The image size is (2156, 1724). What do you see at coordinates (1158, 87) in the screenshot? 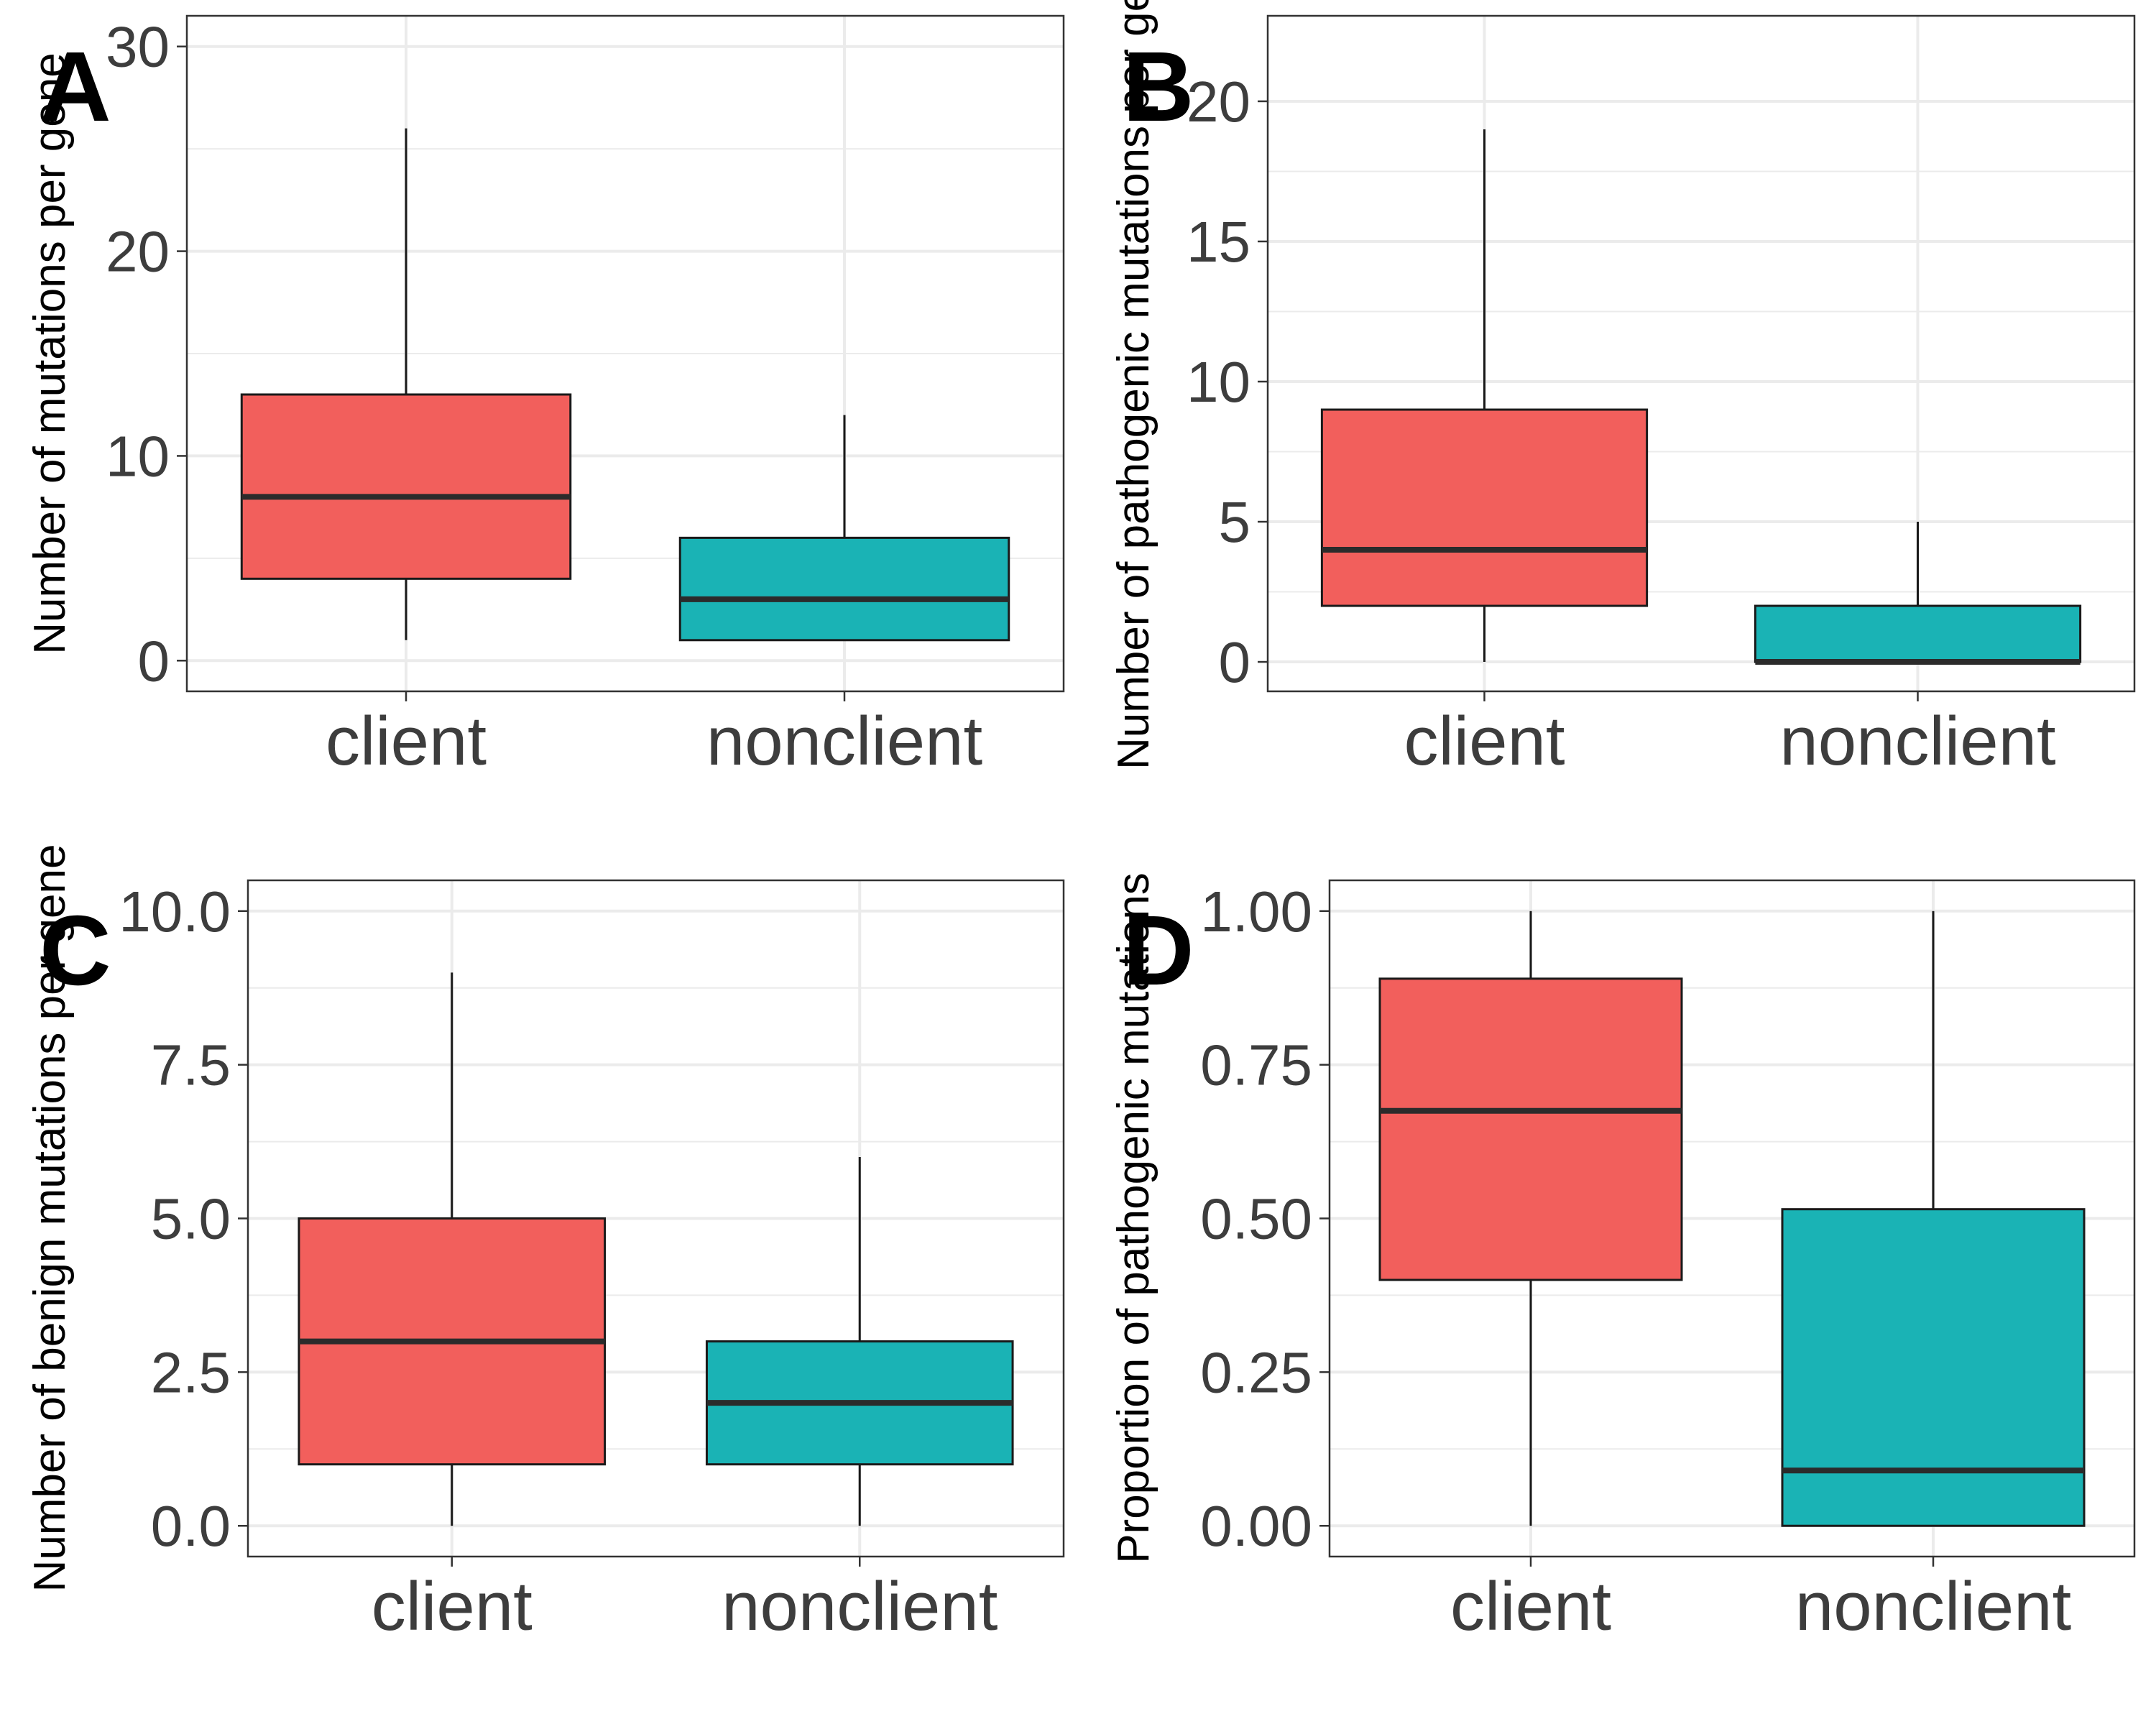
I see `panel-label: B` at bounding box center [1158, 87].